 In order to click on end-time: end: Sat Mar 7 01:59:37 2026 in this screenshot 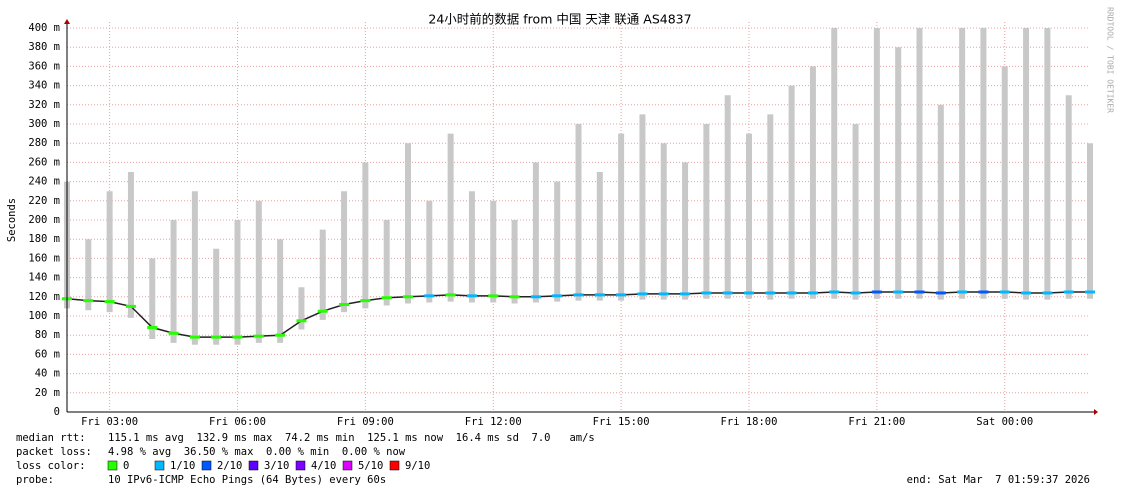, I will do `click(998, 480)`.